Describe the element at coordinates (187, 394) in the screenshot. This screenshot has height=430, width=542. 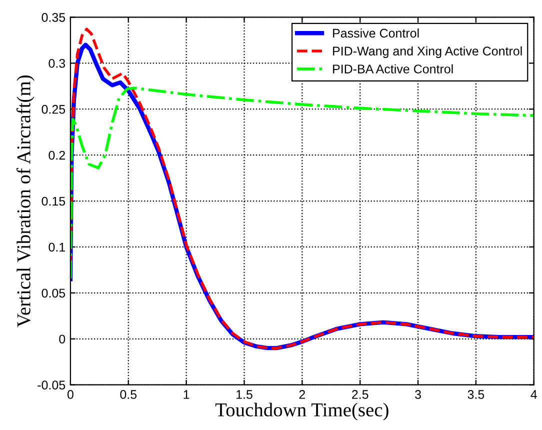
I see `x-tick-label: 1` at that location.